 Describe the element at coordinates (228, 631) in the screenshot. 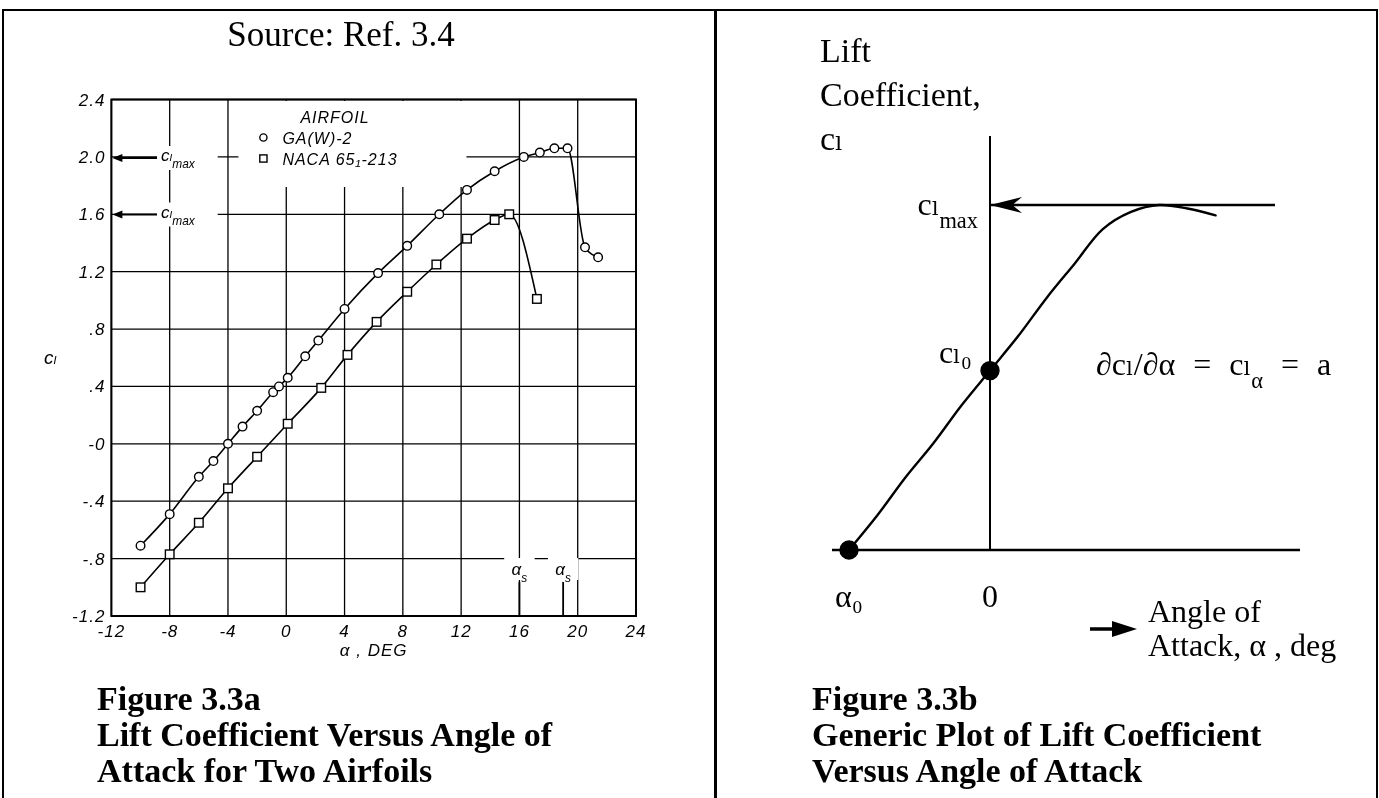

I see `x-tick-label: -4` at that location.